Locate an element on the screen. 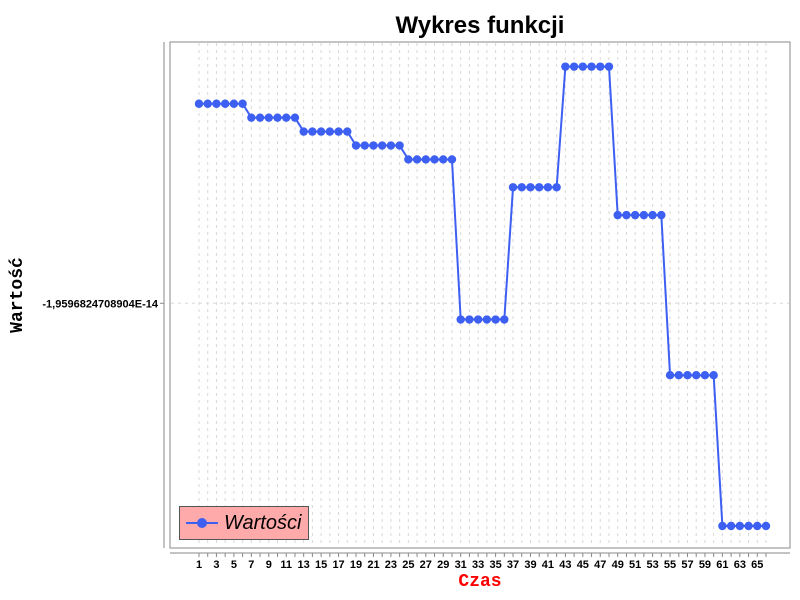 Image resolution: width=800 pixels, height=600 pixels. x-tick-label: 7 is located at coordinates (251, 565).